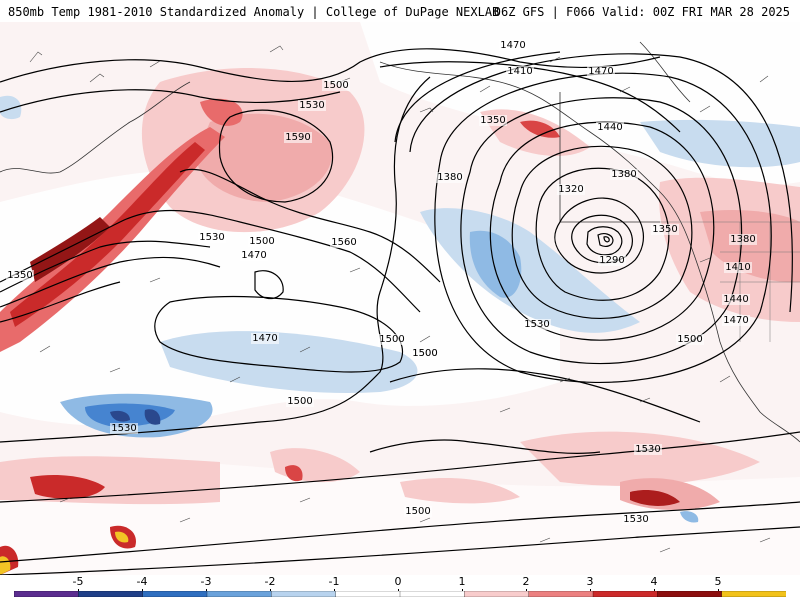 The image size is (800, 600). Describe the element at coordinates (142, 581) in the screenshot. I see `colorbar-tick-label: -4` at that location.